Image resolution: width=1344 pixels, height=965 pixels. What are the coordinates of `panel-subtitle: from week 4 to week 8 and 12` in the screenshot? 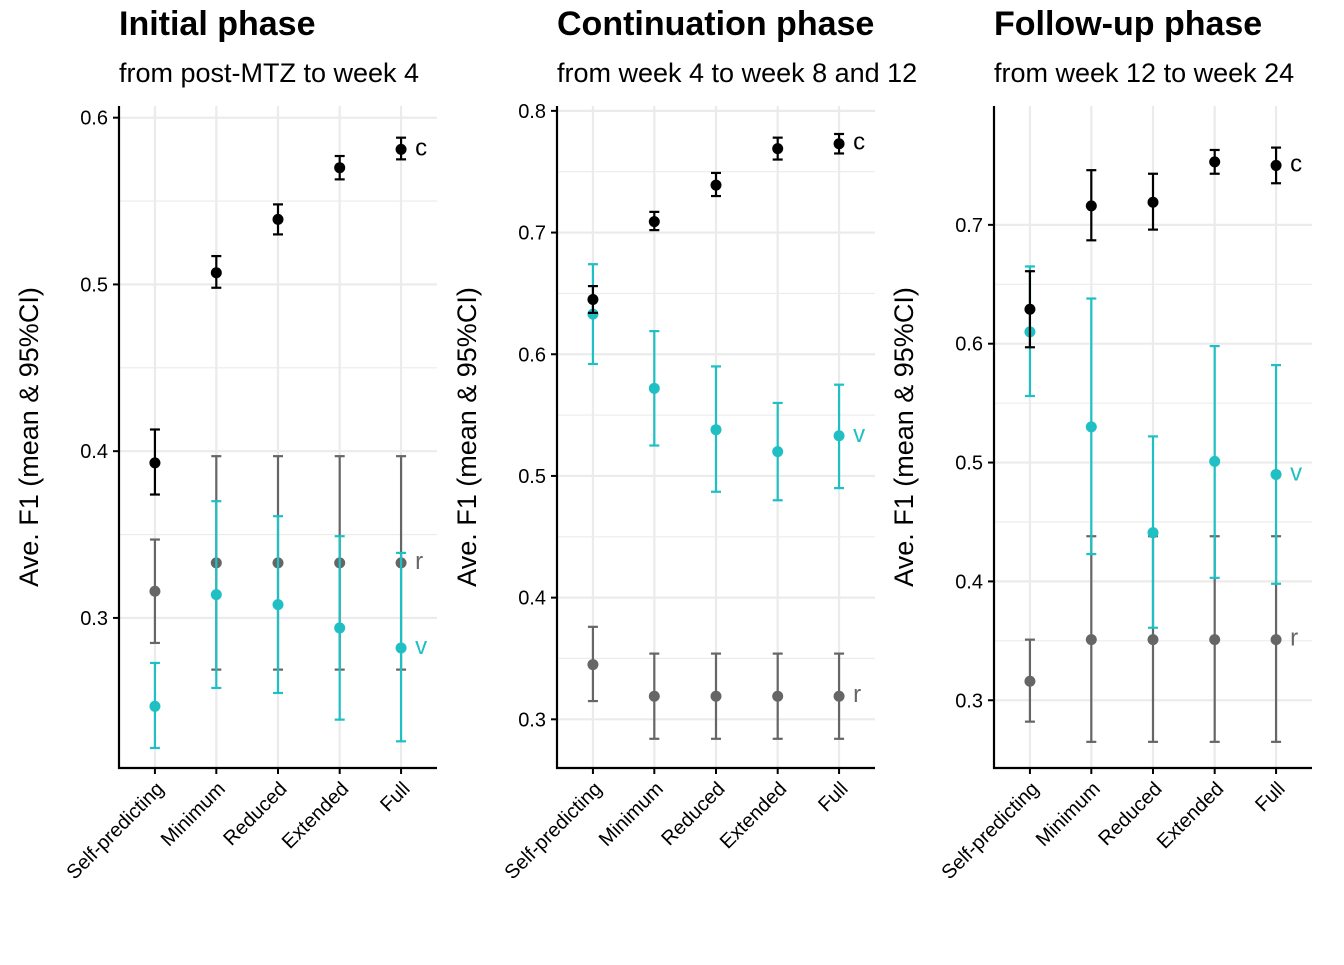 It's located at (737, 73).